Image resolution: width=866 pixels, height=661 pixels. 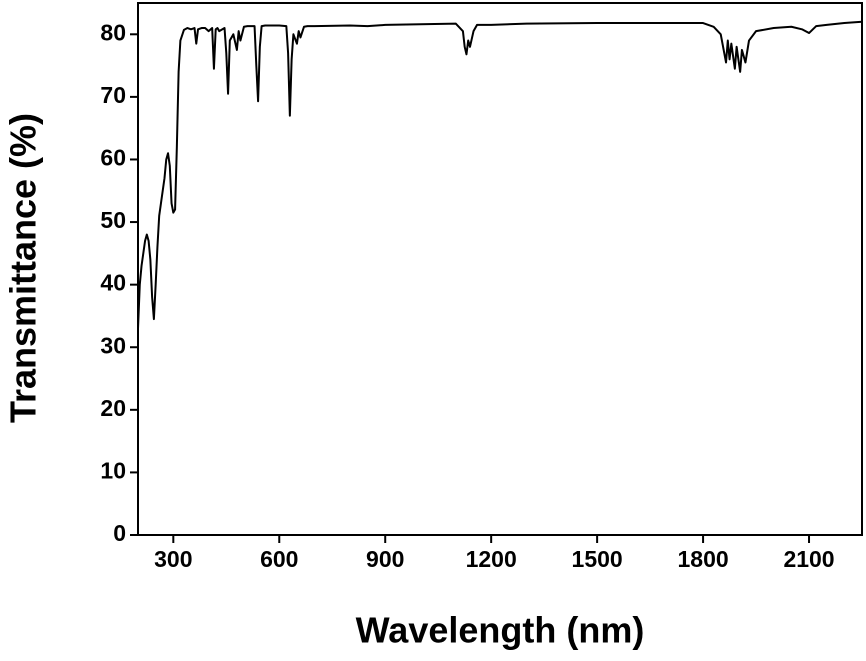 What do you see at coordinates (113, 470) in the screenshot?
I see `y-tick-label: 10` at bounding box center [113, 470].